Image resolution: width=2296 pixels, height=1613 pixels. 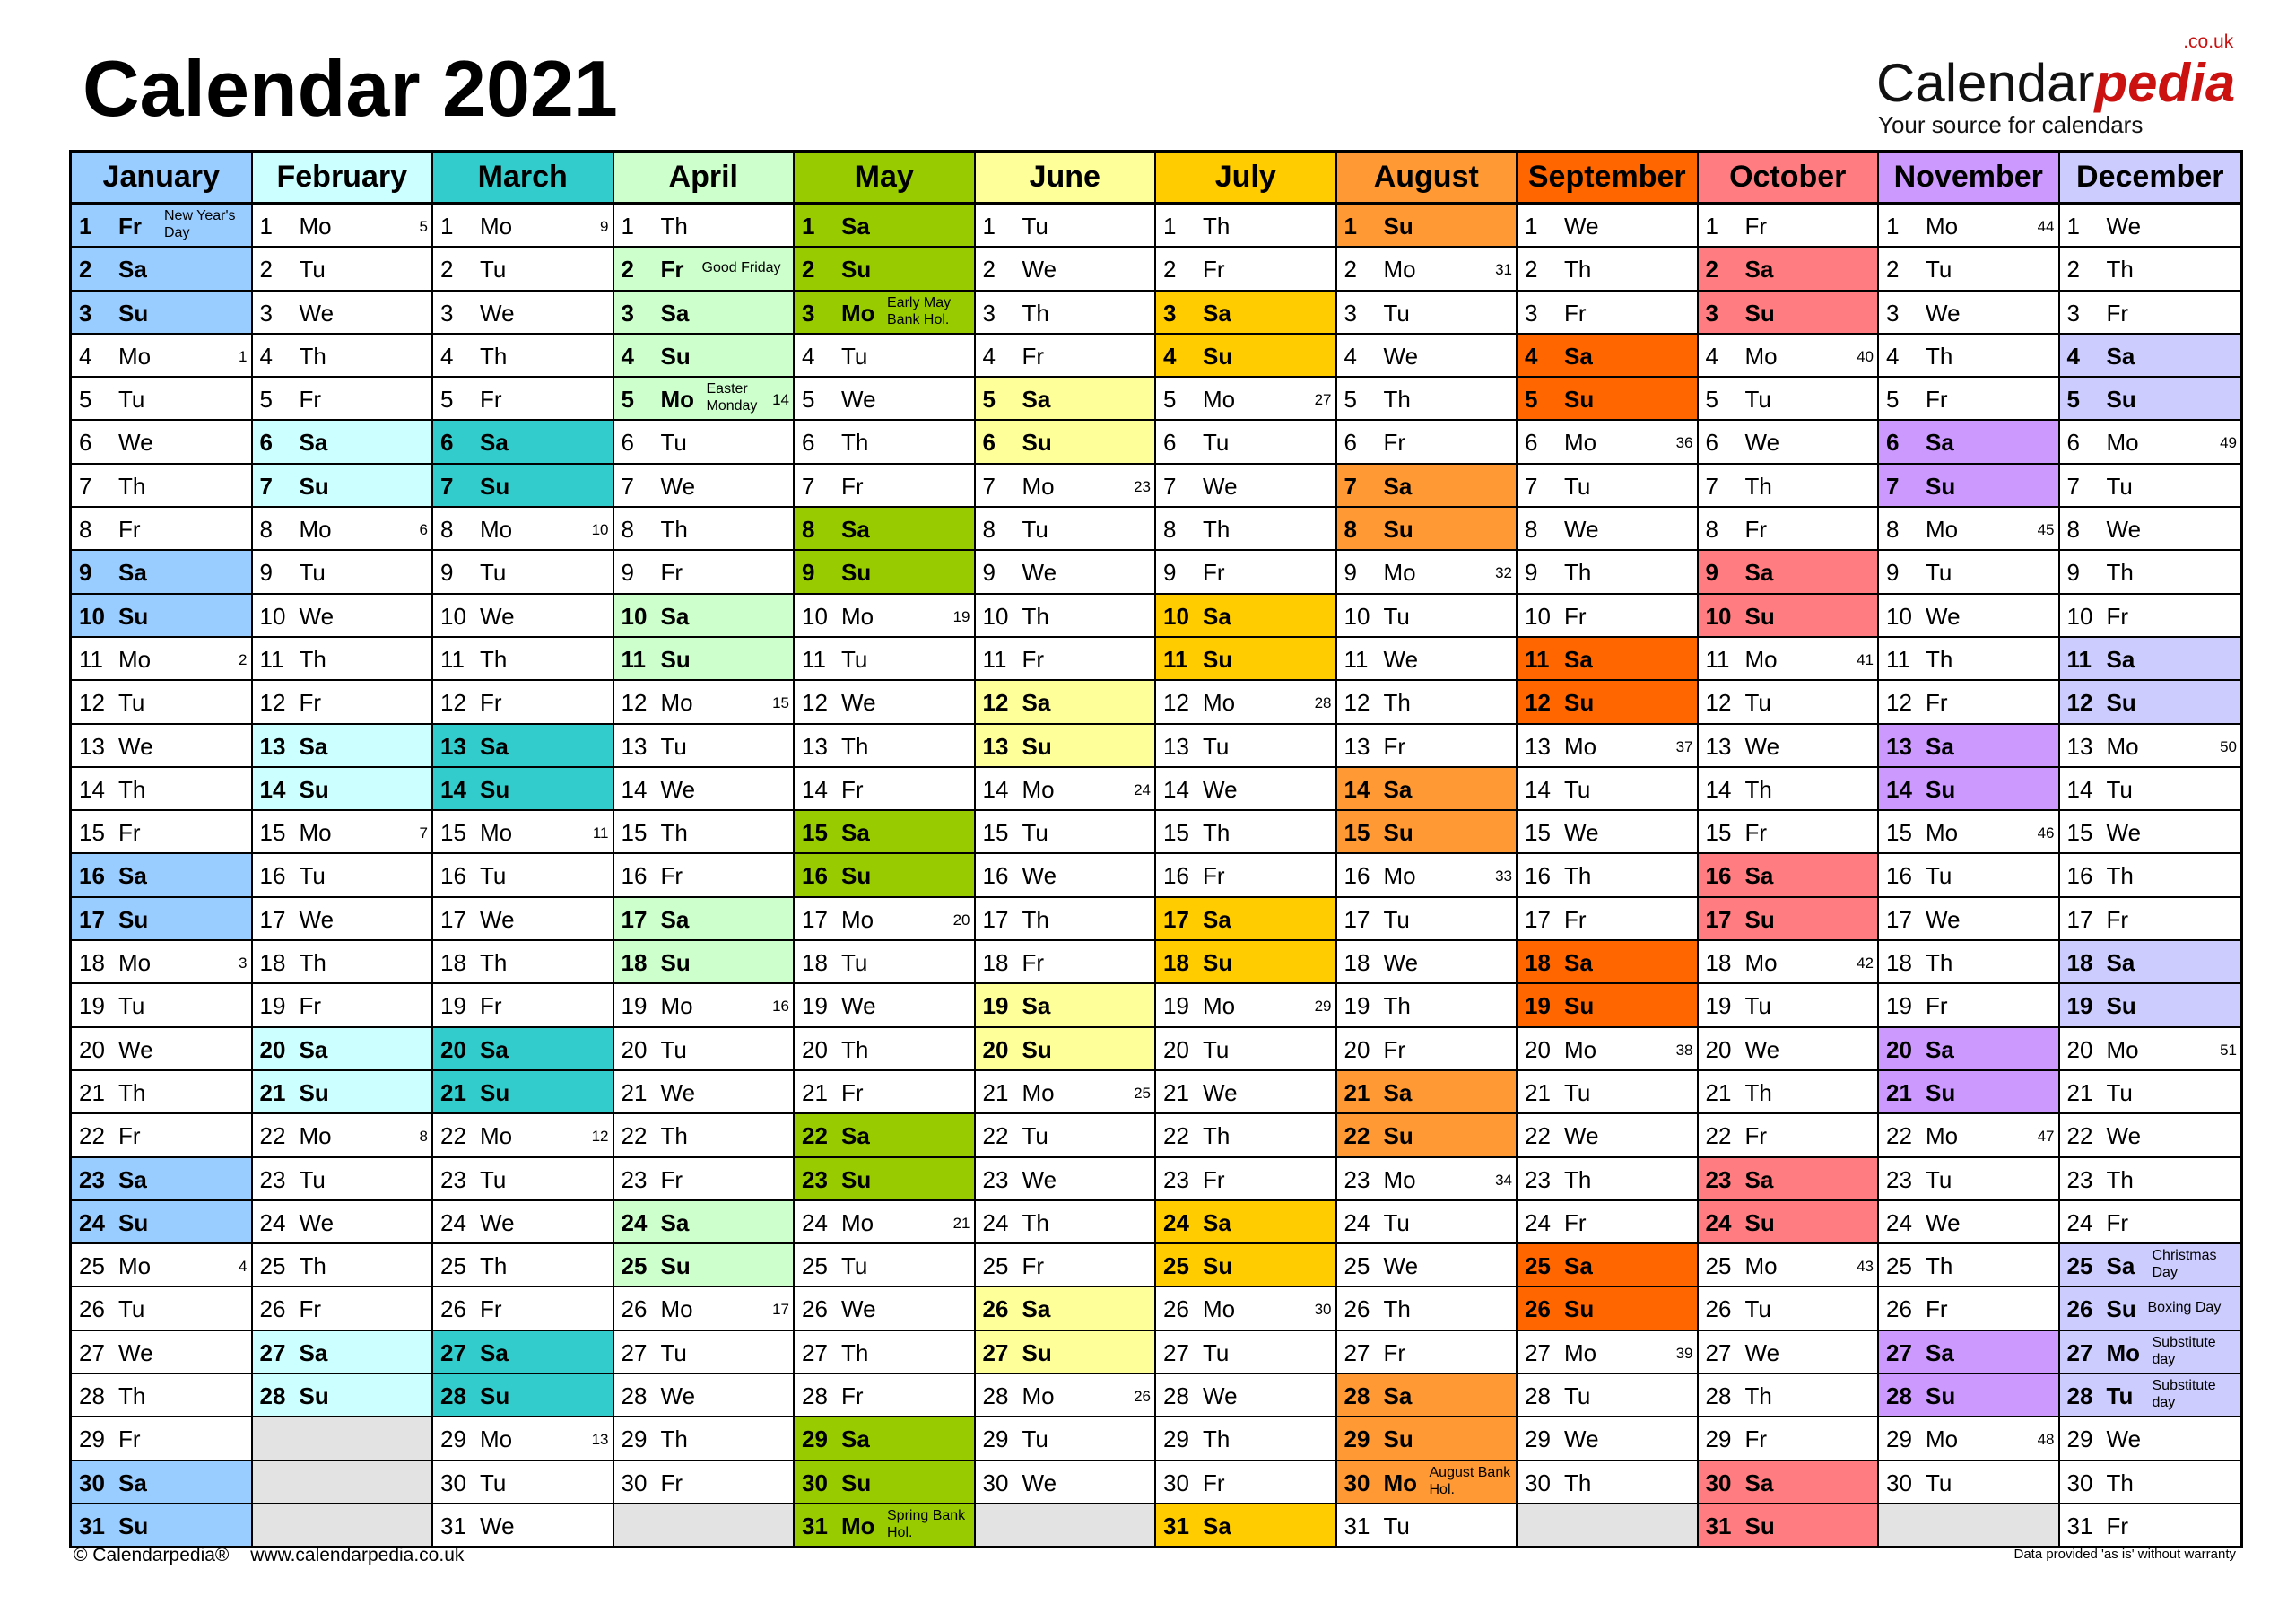 What do you see at coordinates (2149, 530) in the screenshot?
I see `day-cell: 8 We` at bounding box center [2149, 530].